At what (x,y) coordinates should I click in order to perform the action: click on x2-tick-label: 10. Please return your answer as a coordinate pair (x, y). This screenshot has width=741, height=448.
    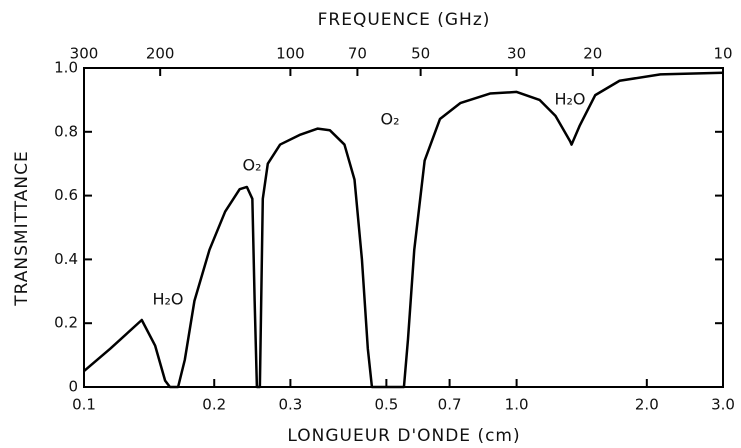
    Looking at the image, I should click on (722, 54).